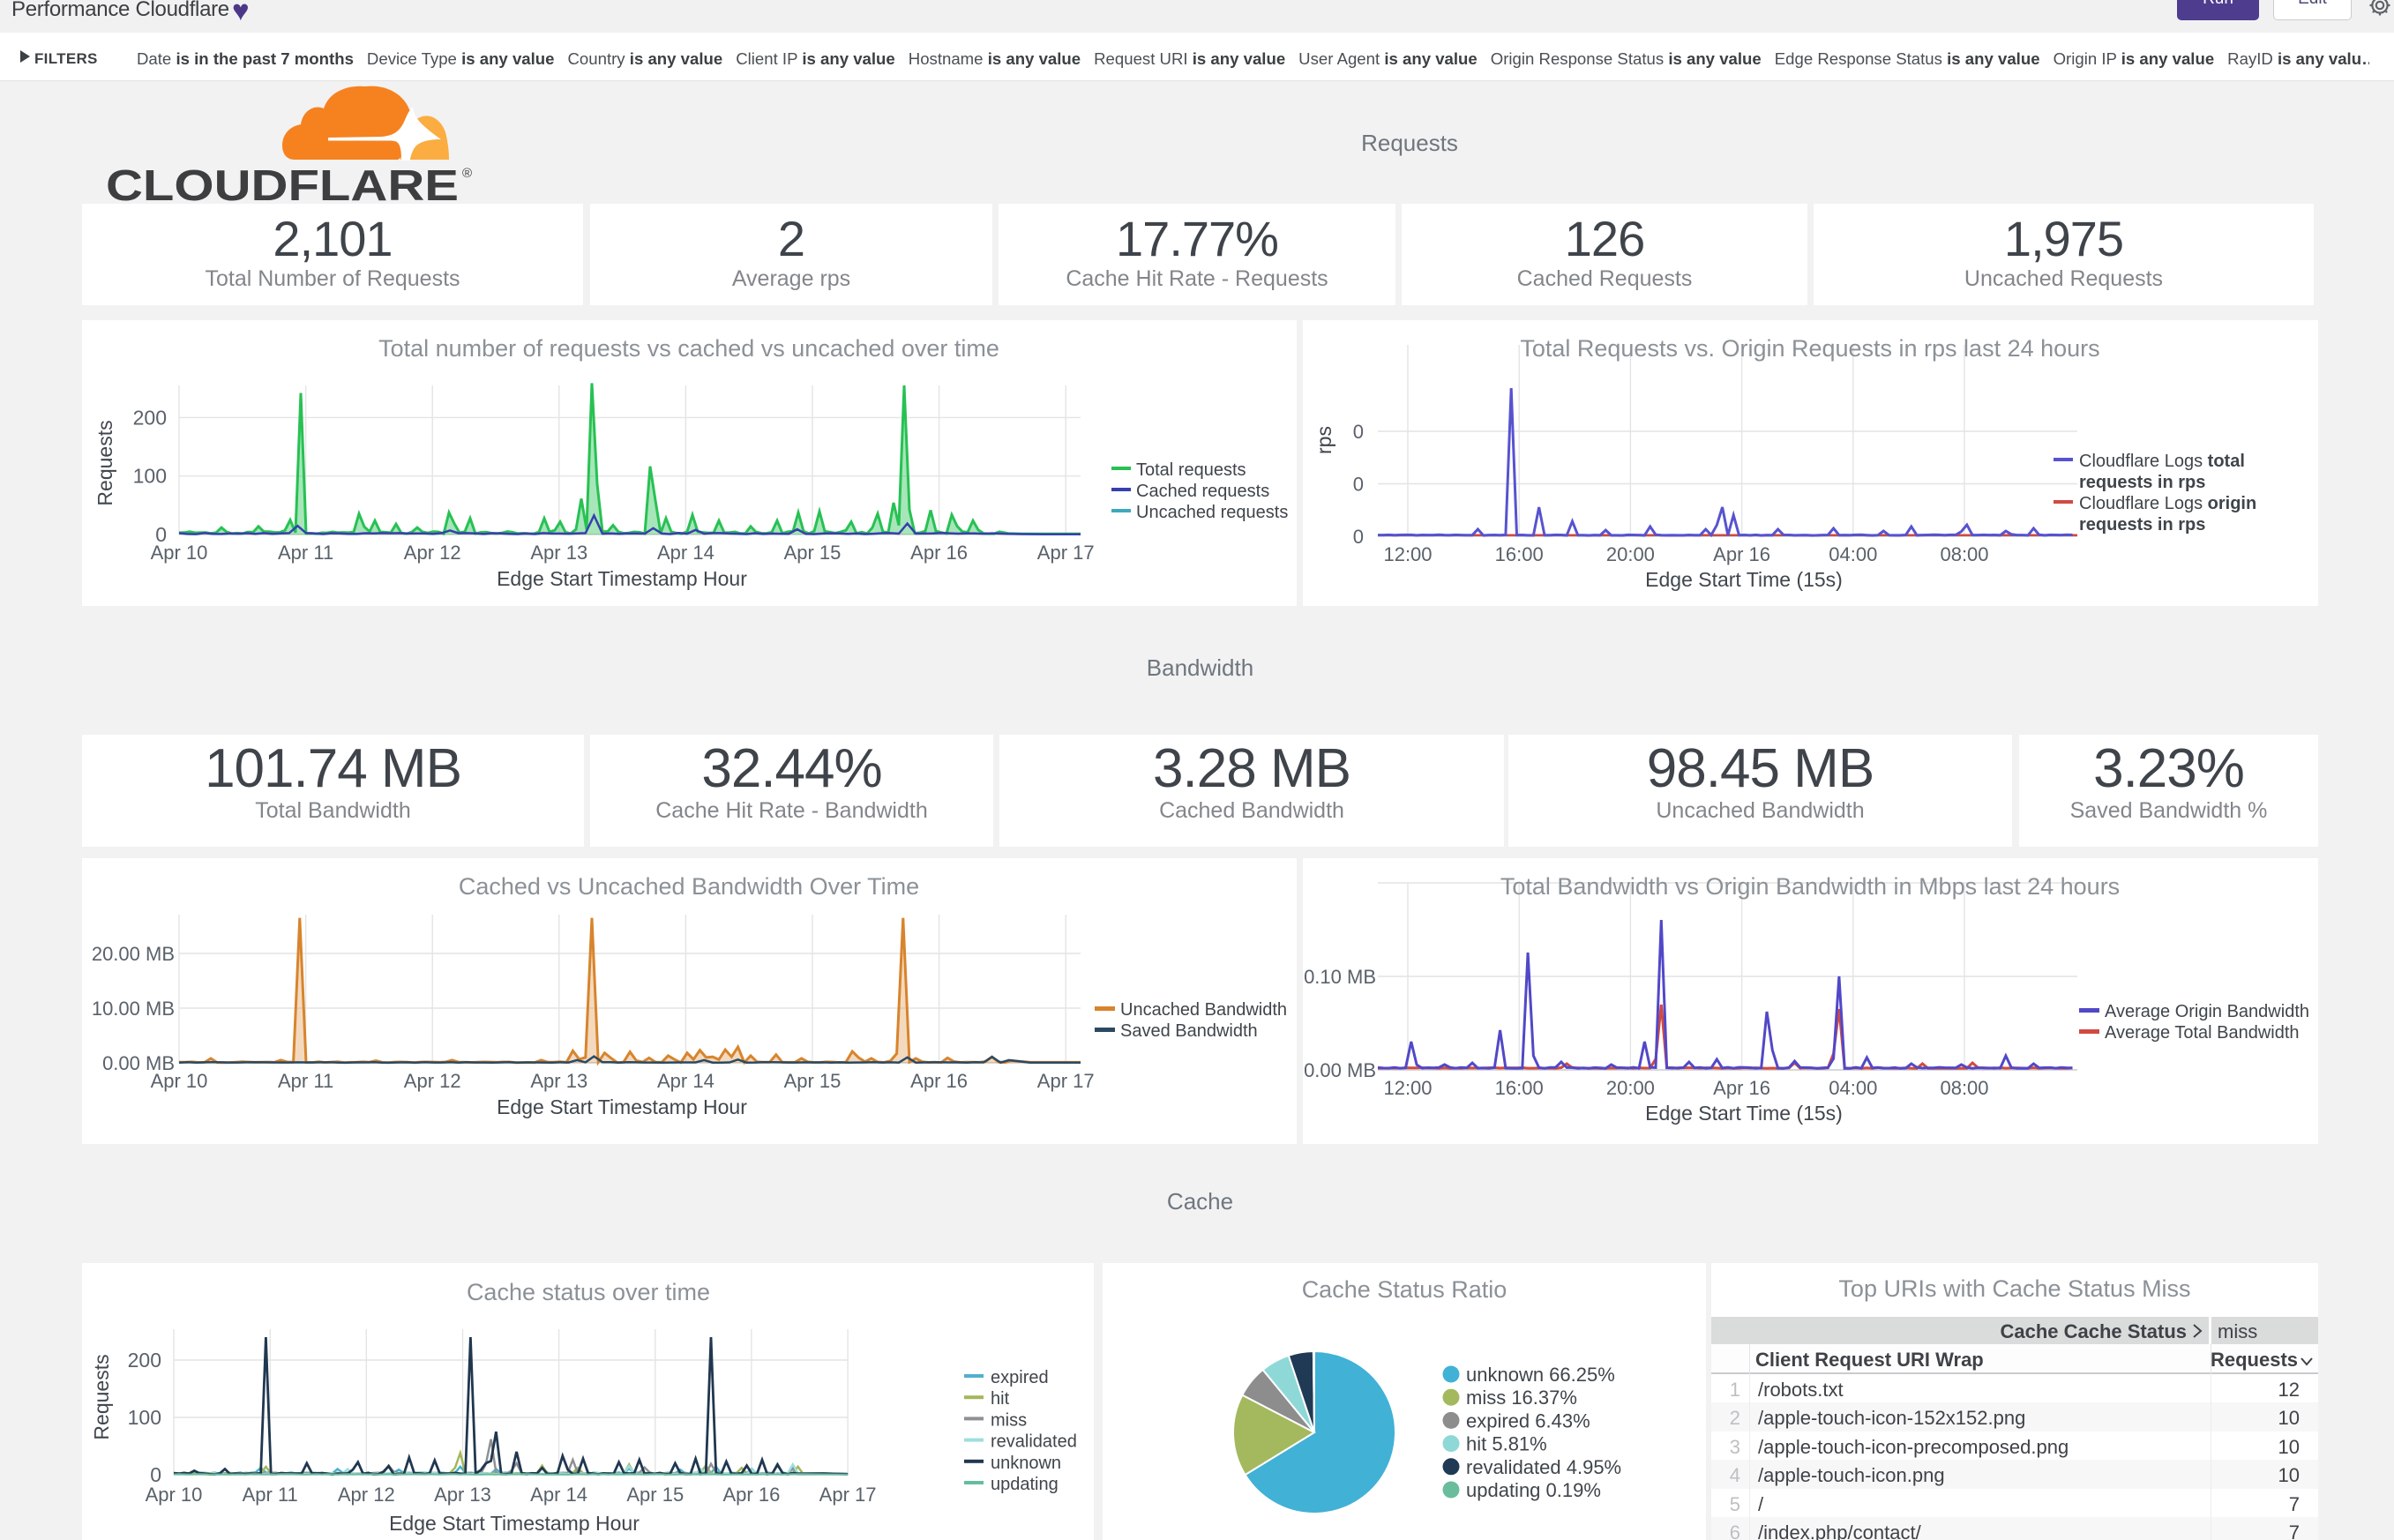 This screenshot has height=1540, width=2394. What do you see at coordinates (588, 1292) in the screenshot?
I see `svg-text: Cache status over time` at bounding box center [588, 1292].